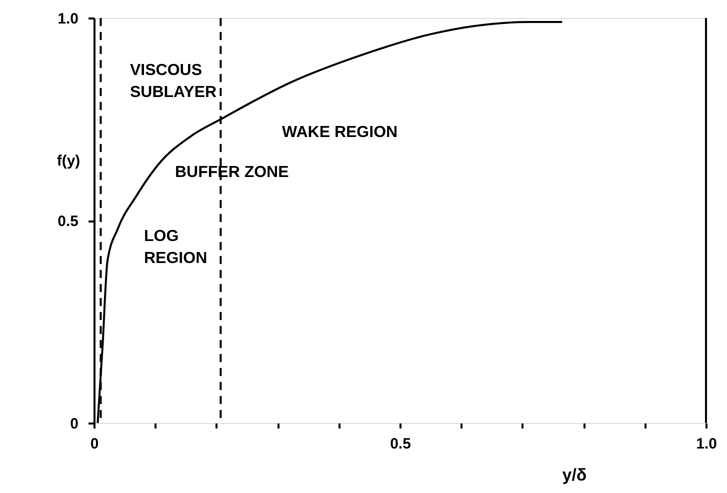 This screenshot has height=493, width=727. I want to click on y-tick-label: 0.5, so click(68, 221).